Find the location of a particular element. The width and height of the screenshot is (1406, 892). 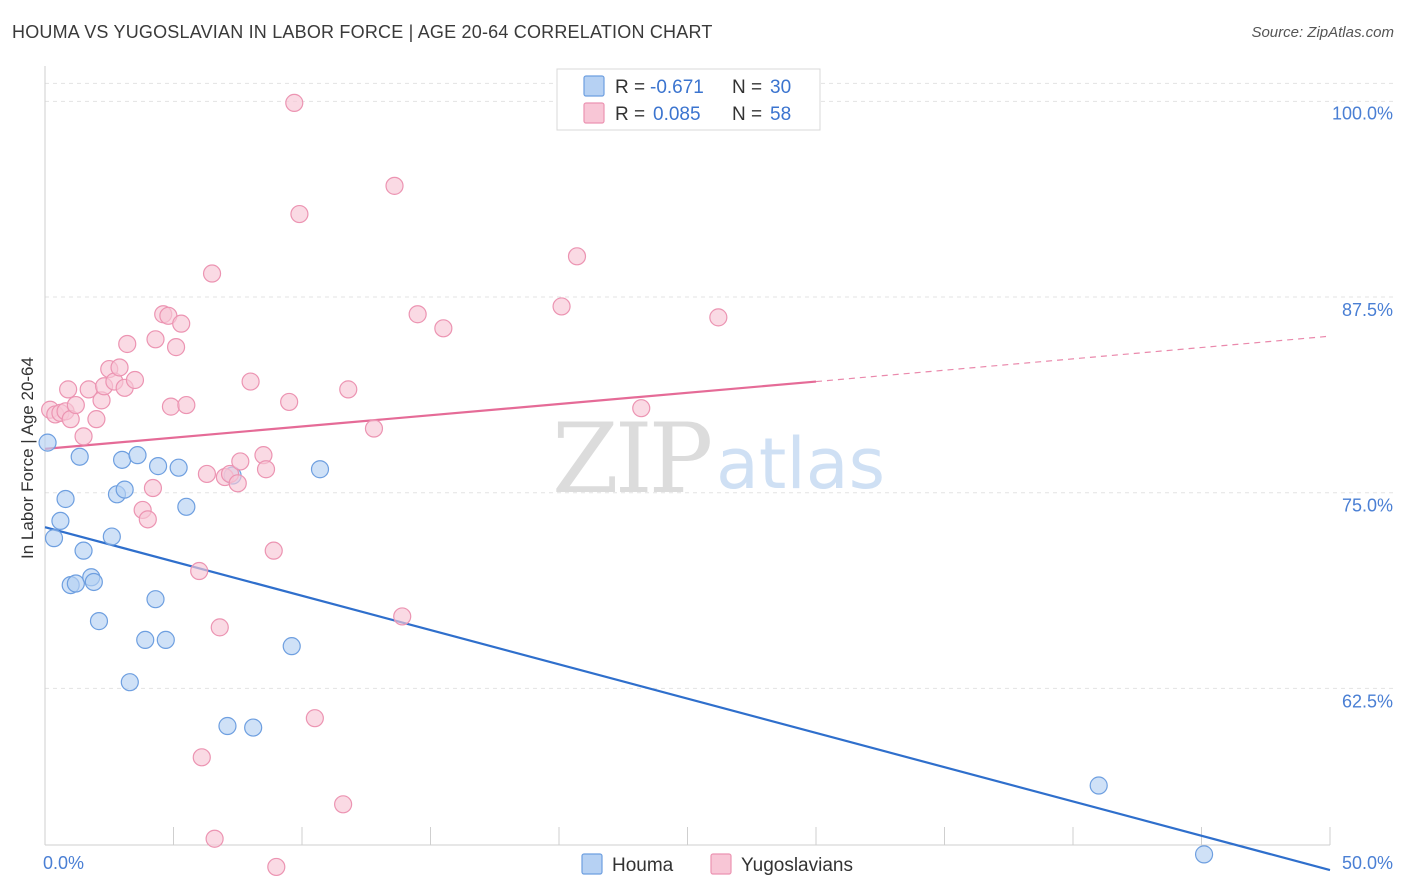

legend-r-value-houma: -0.671 is located at coordinates (677, 87).